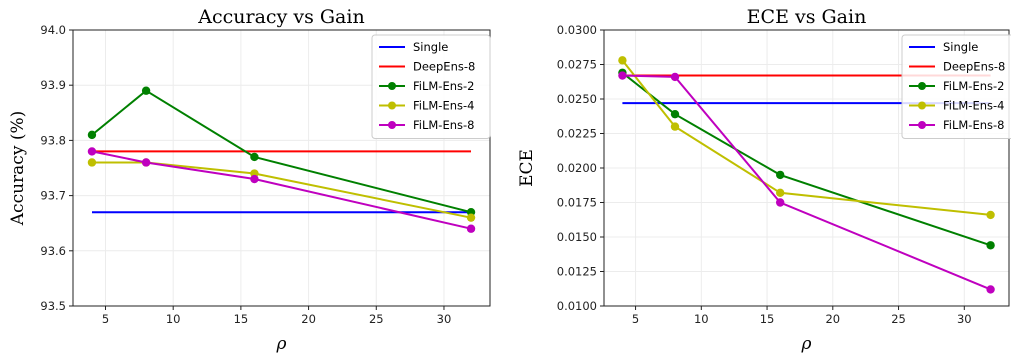 The image size is (1011, 356). I want to click on y-tick-label: 93.8, so click(53, 140).